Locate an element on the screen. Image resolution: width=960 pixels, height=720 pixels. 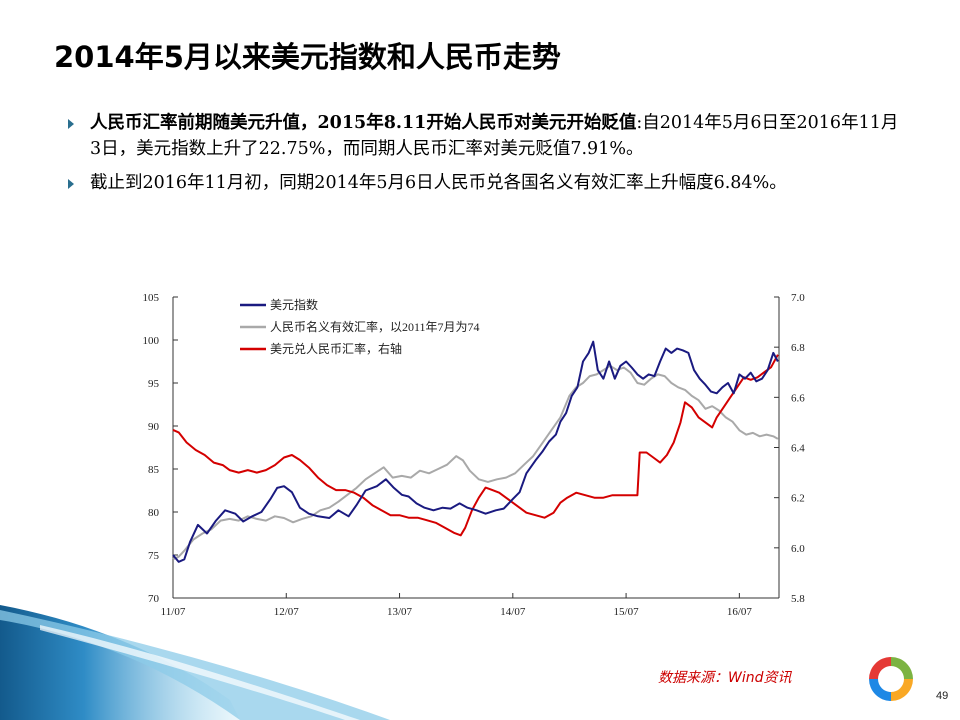
bullet-1-bold-text: 人民币汇率前期随美元升值，2015年8.11开始人民币对美元开始贬值 is located at coordinates (363, 123).